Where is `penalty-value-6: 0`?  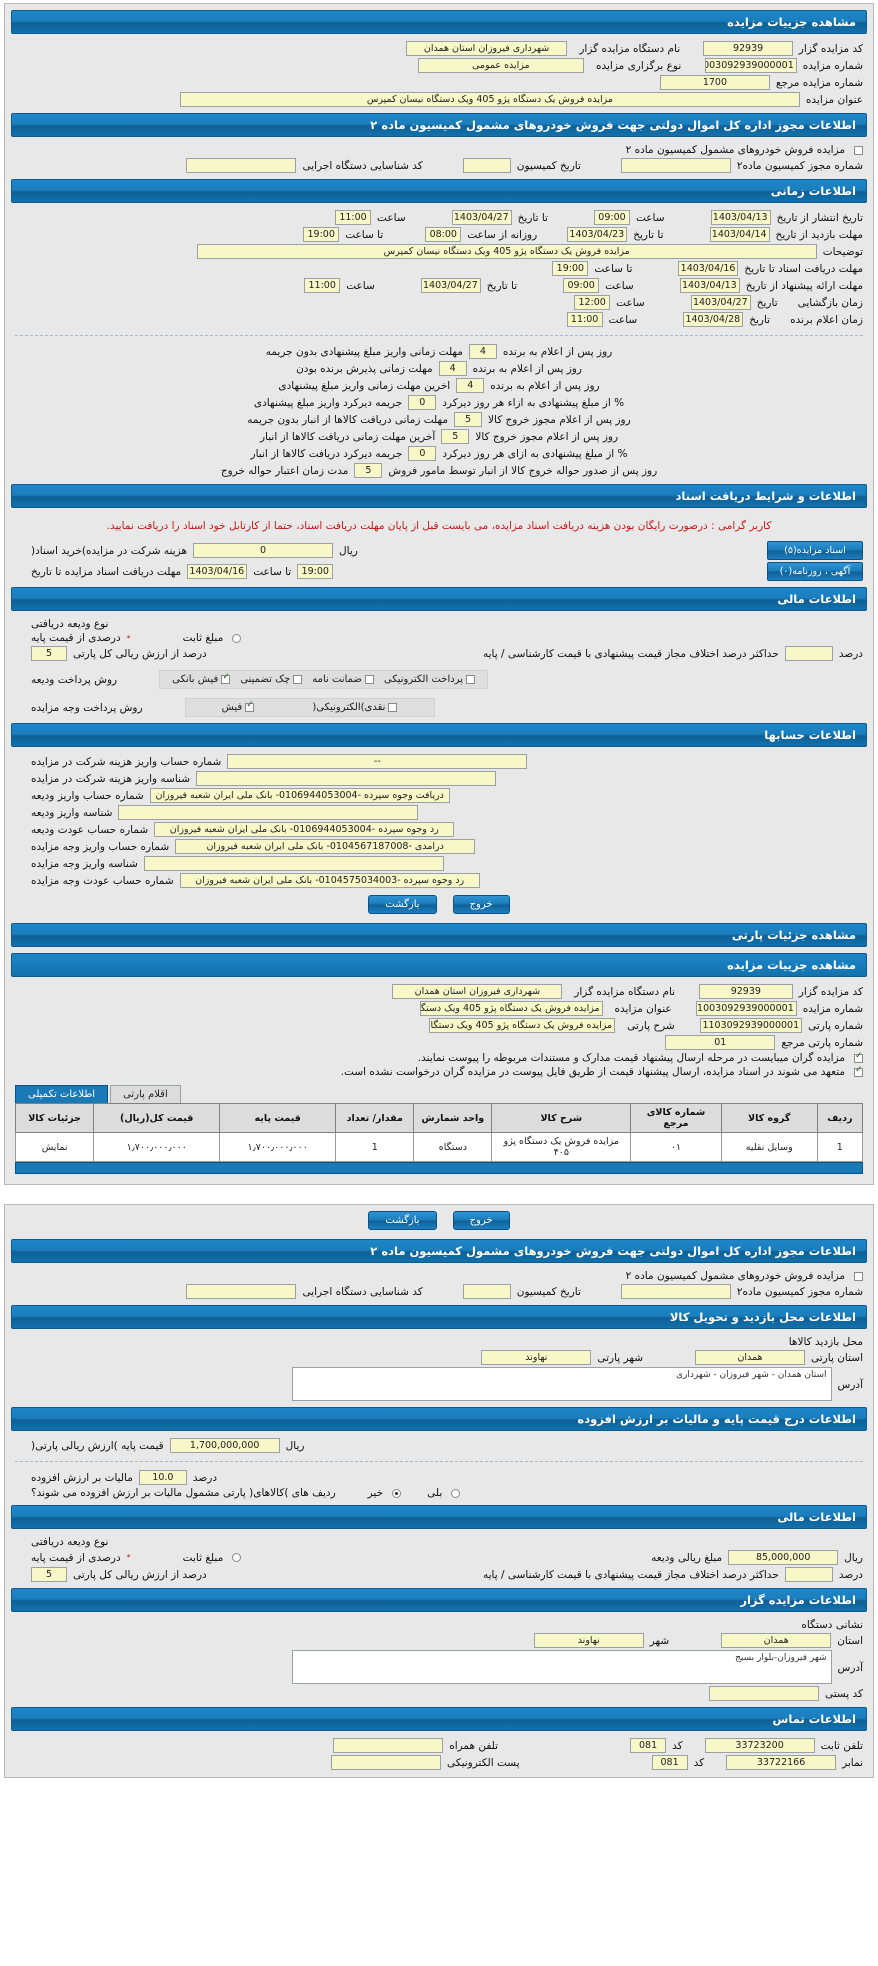
penalty-value-6: 0 is located at coordinates (422, 453).